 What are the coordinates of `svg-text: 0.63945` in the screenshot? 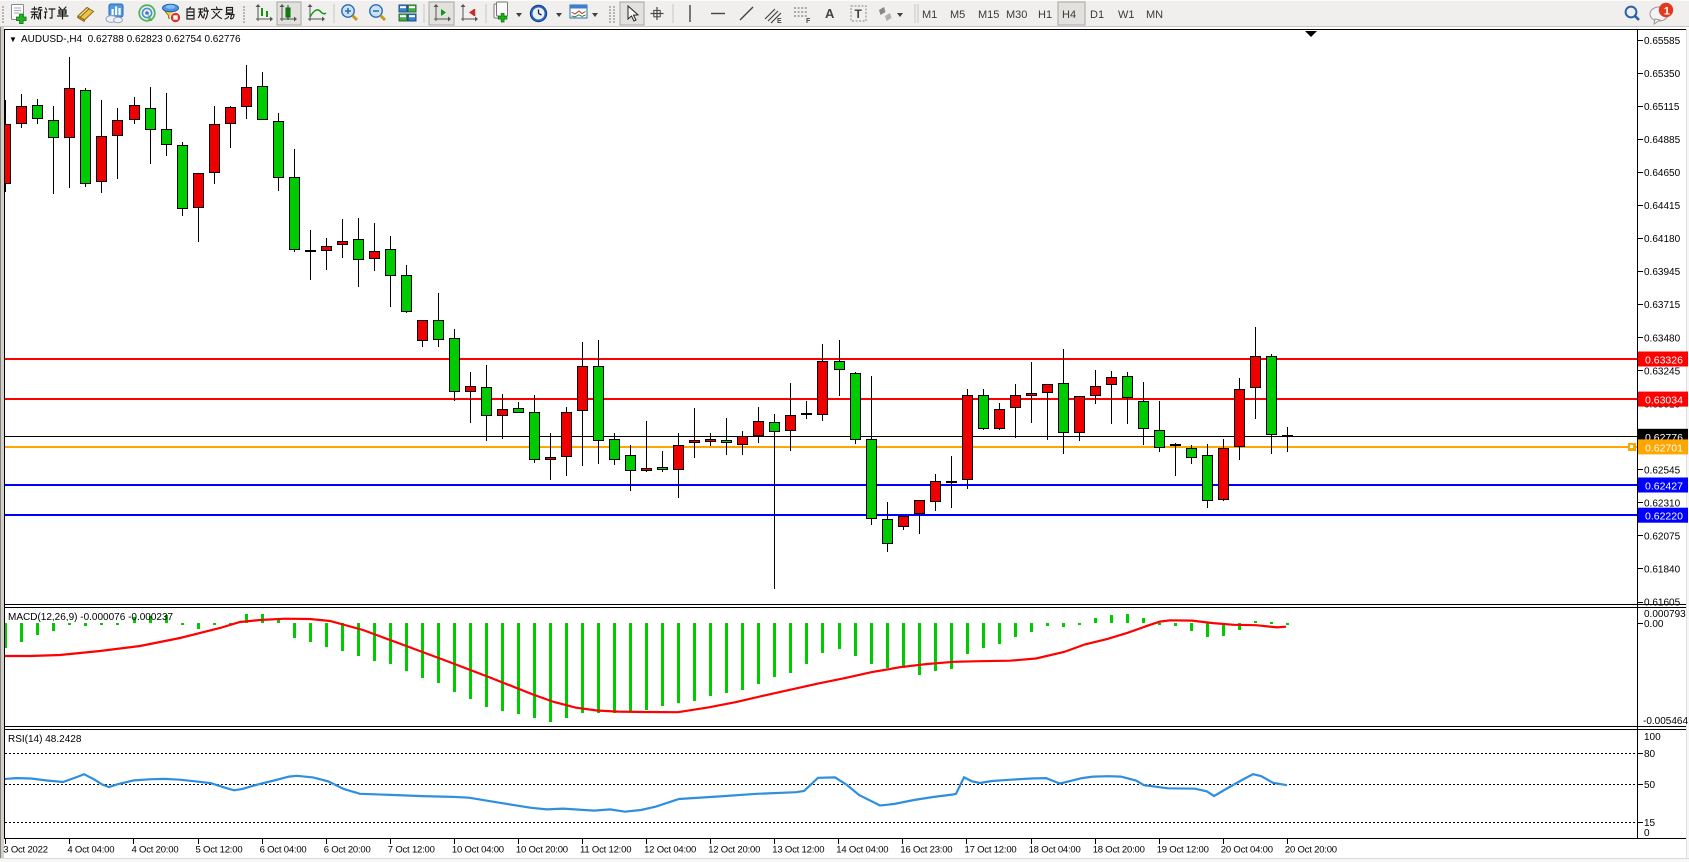 It's located at (1662, 272).